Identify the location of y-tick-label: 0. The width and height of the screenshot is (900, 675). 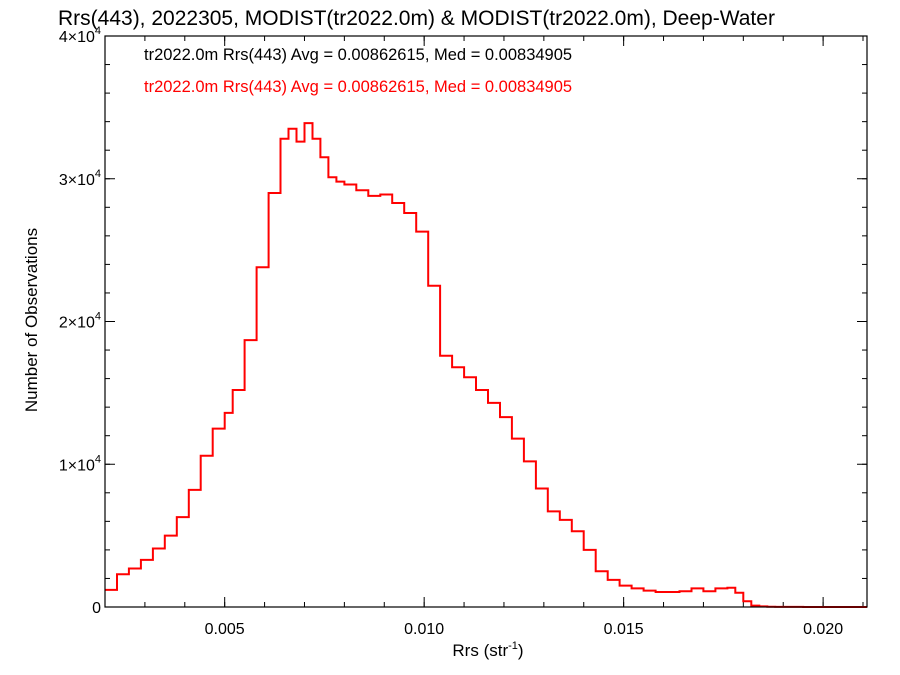
(96, 608).